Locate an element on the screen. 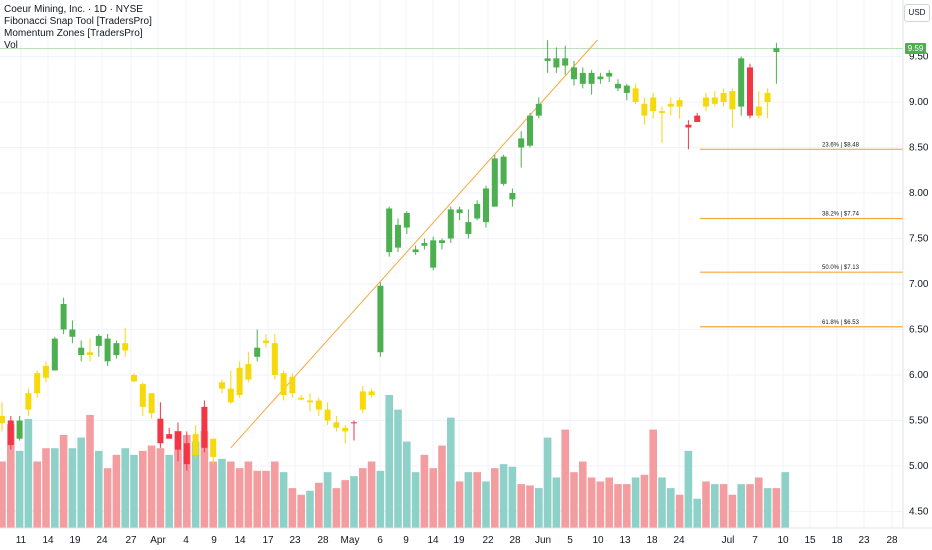  time-tick-label: Jul is located at coordinates (728, 540).